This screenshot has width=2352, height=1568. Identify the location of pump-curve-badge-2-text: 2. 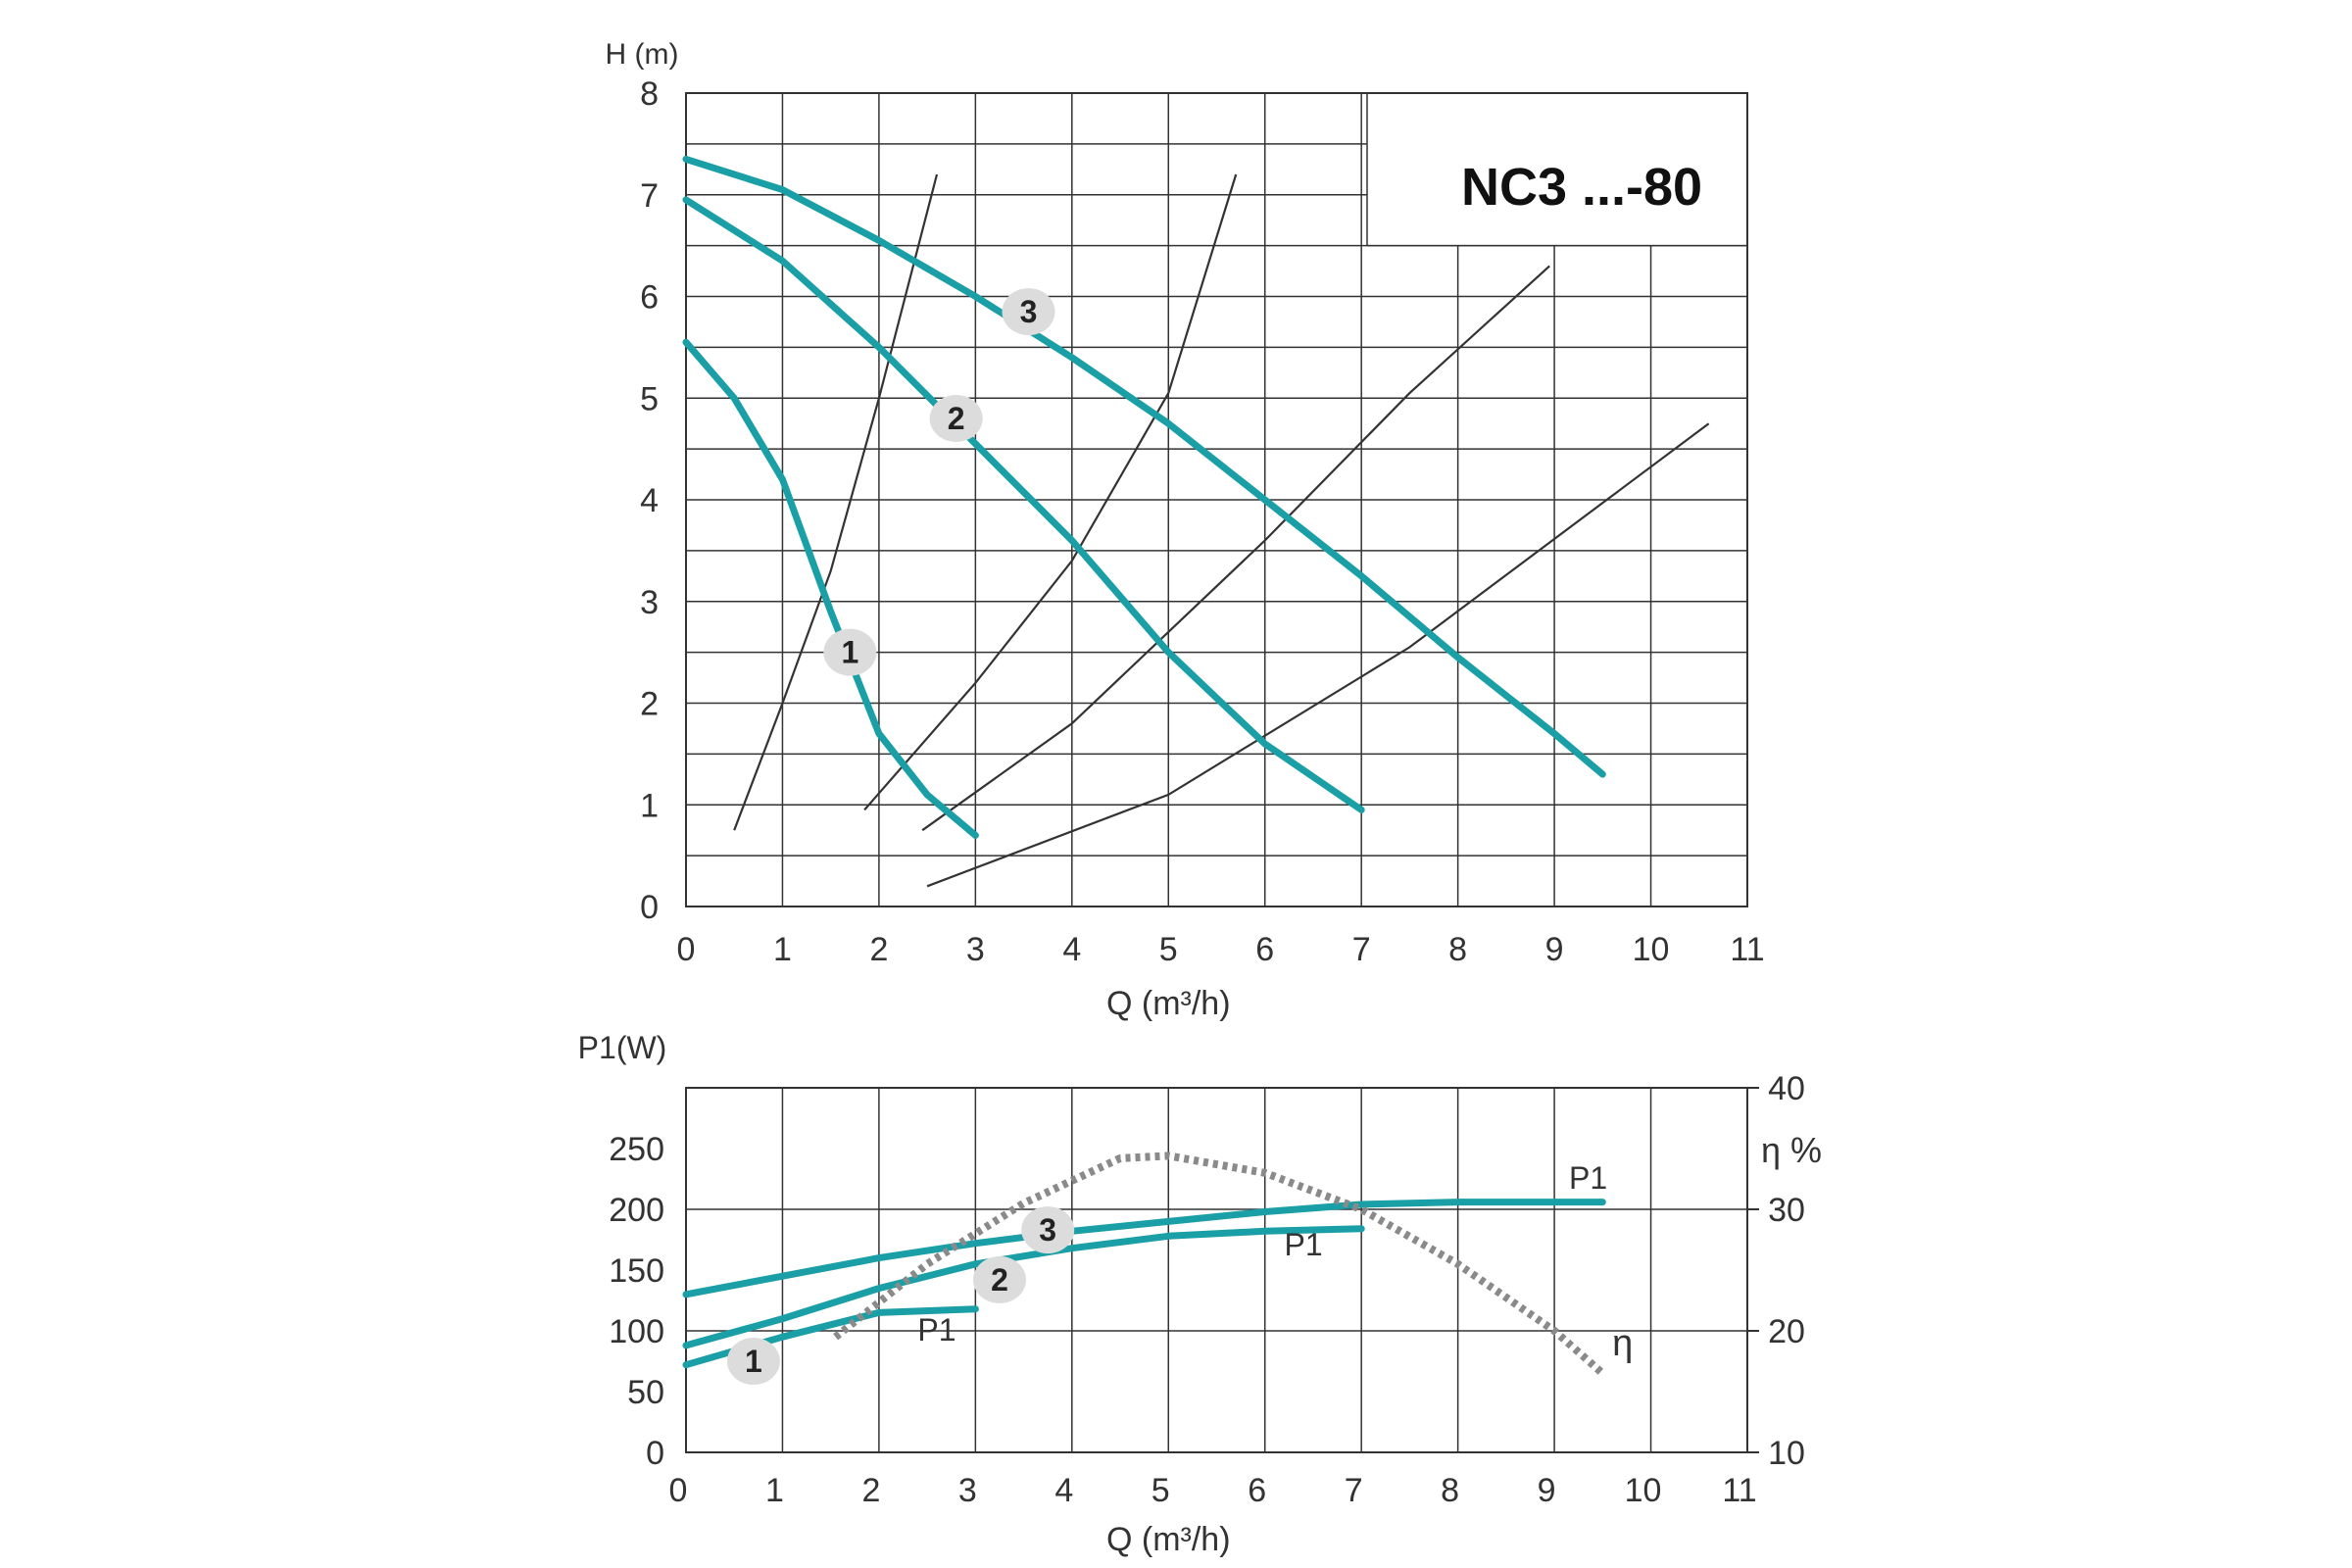
(956, 418).